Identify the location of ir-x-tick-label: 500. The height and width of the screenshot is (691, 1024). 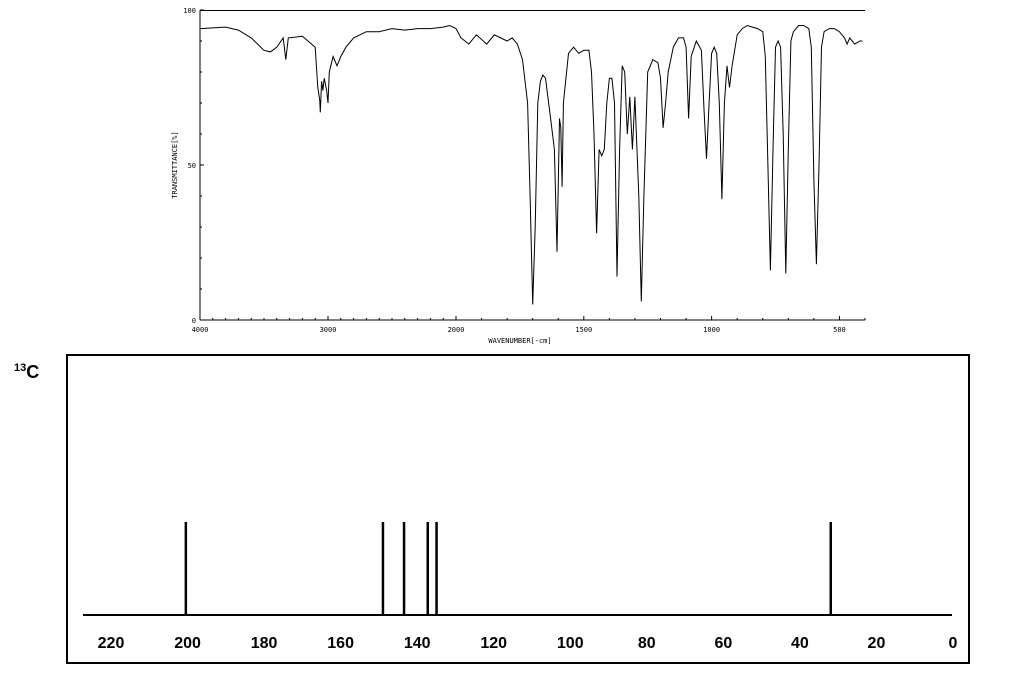
(839, 330).